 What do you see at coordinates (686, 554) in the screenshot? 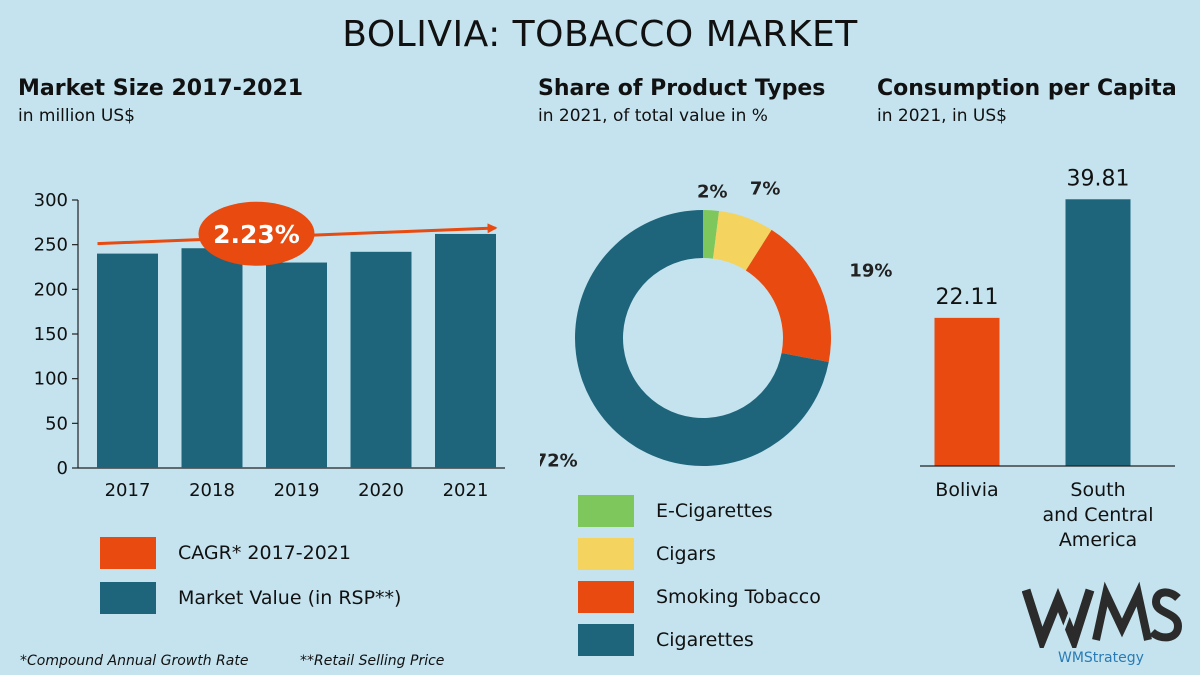
I see `share-legend-label: Cigars` at bounding box center [686, 554].